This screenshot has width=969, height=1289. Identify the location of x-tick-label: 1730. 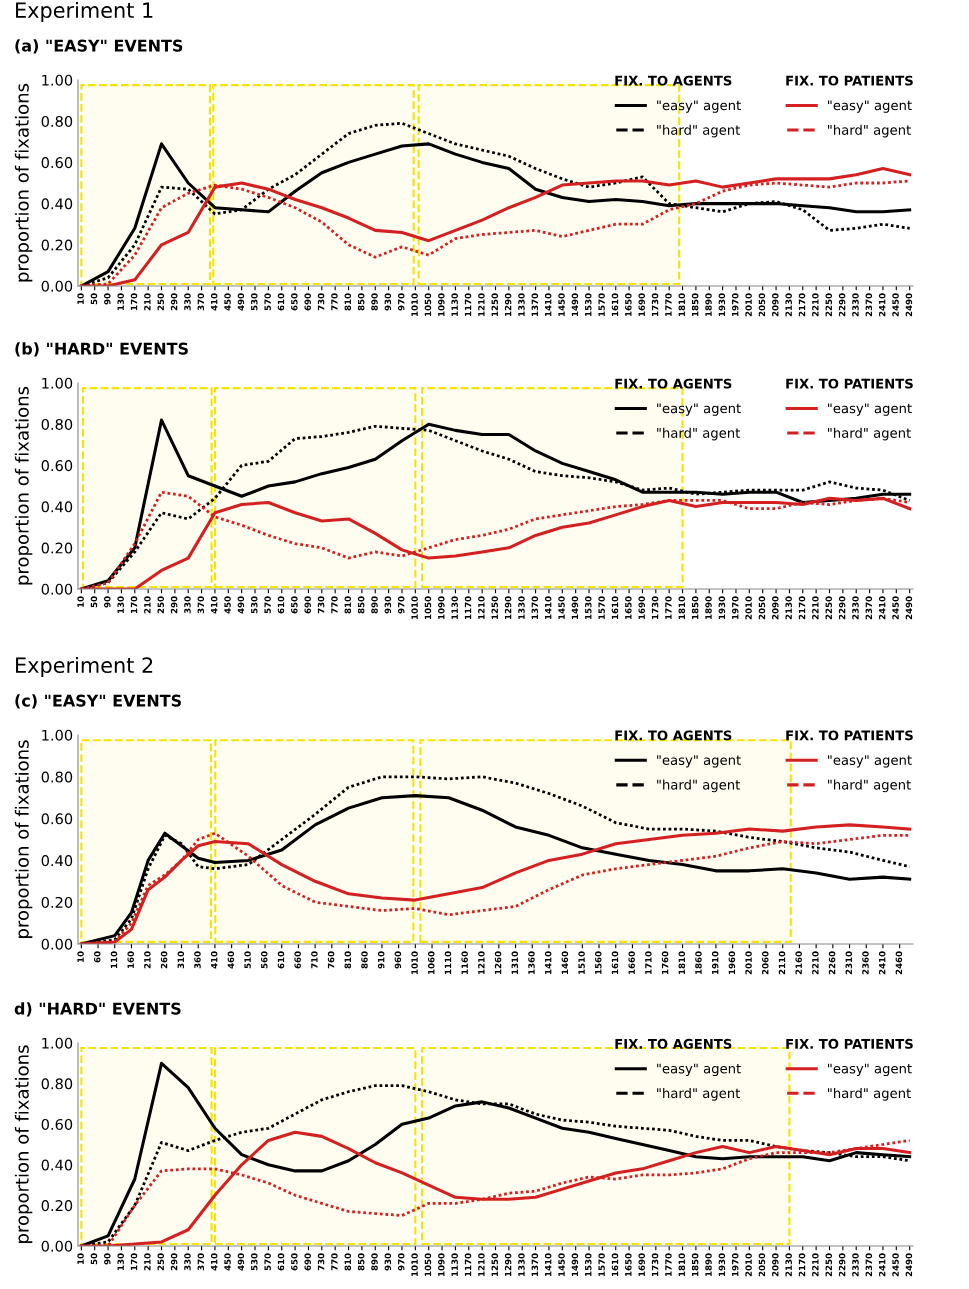
(655, 1264).